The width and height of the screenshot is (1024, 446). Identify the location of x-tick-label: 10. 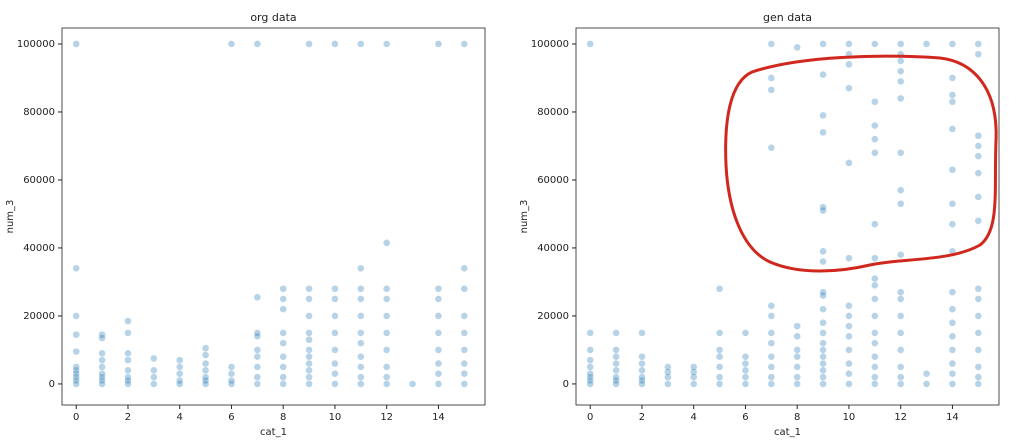
(335, 417).